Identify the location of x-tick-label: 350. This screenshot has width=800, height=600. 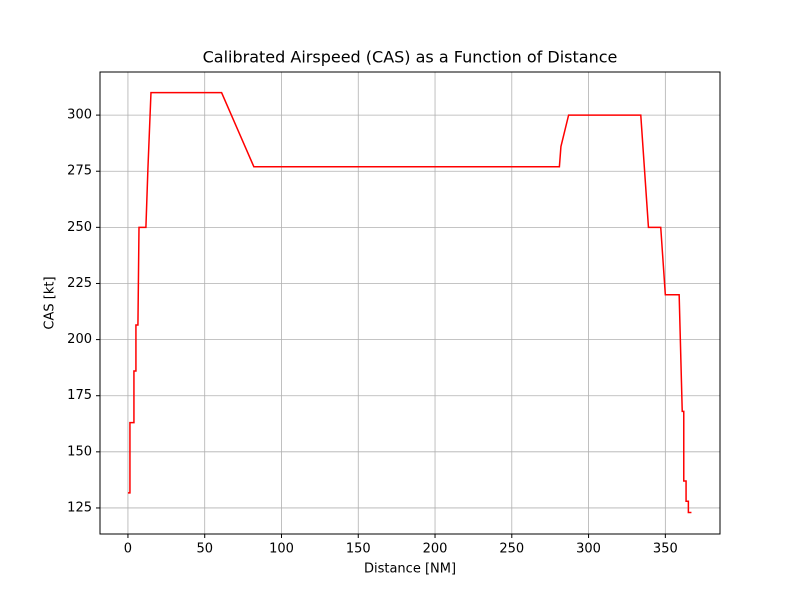
(665, 549).